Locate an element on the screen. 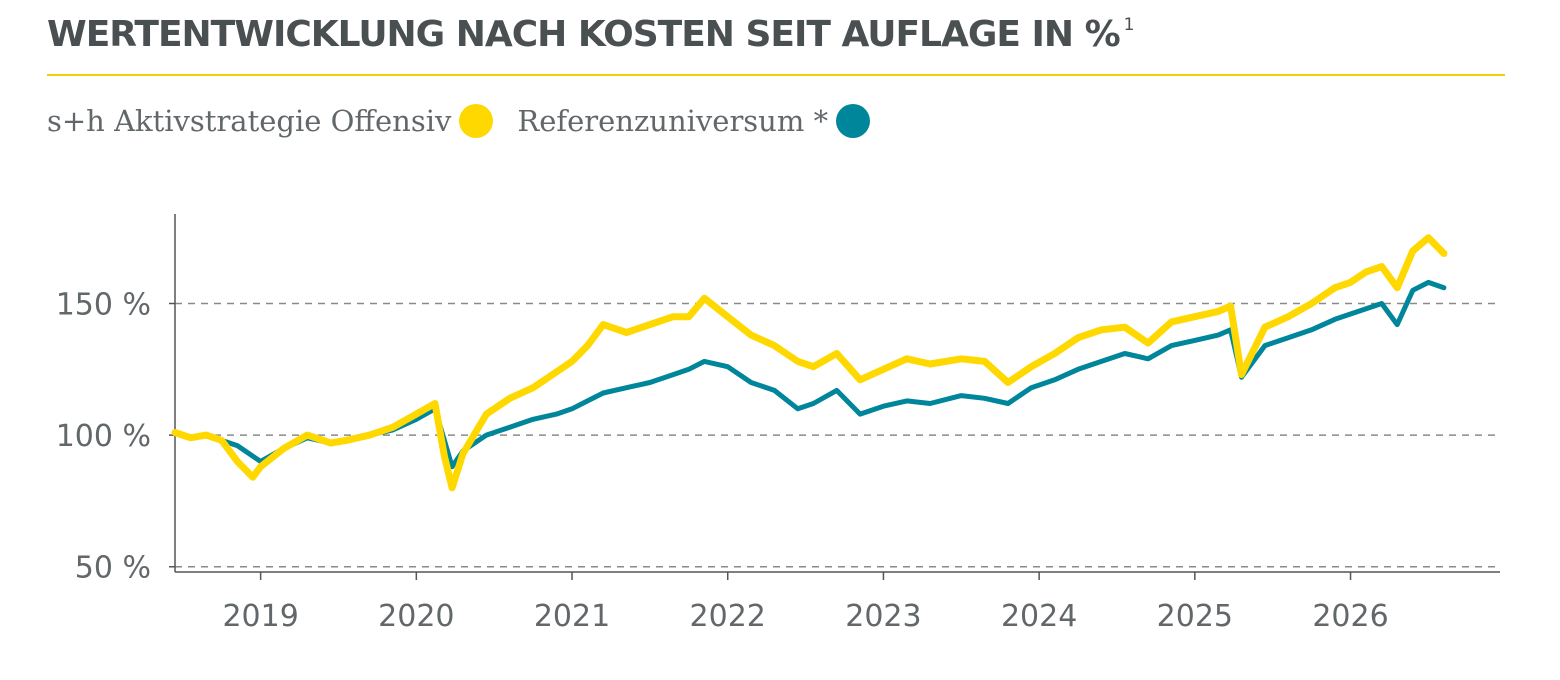  x-tick-label-2: 2021 is located at coordinates (572, 616).